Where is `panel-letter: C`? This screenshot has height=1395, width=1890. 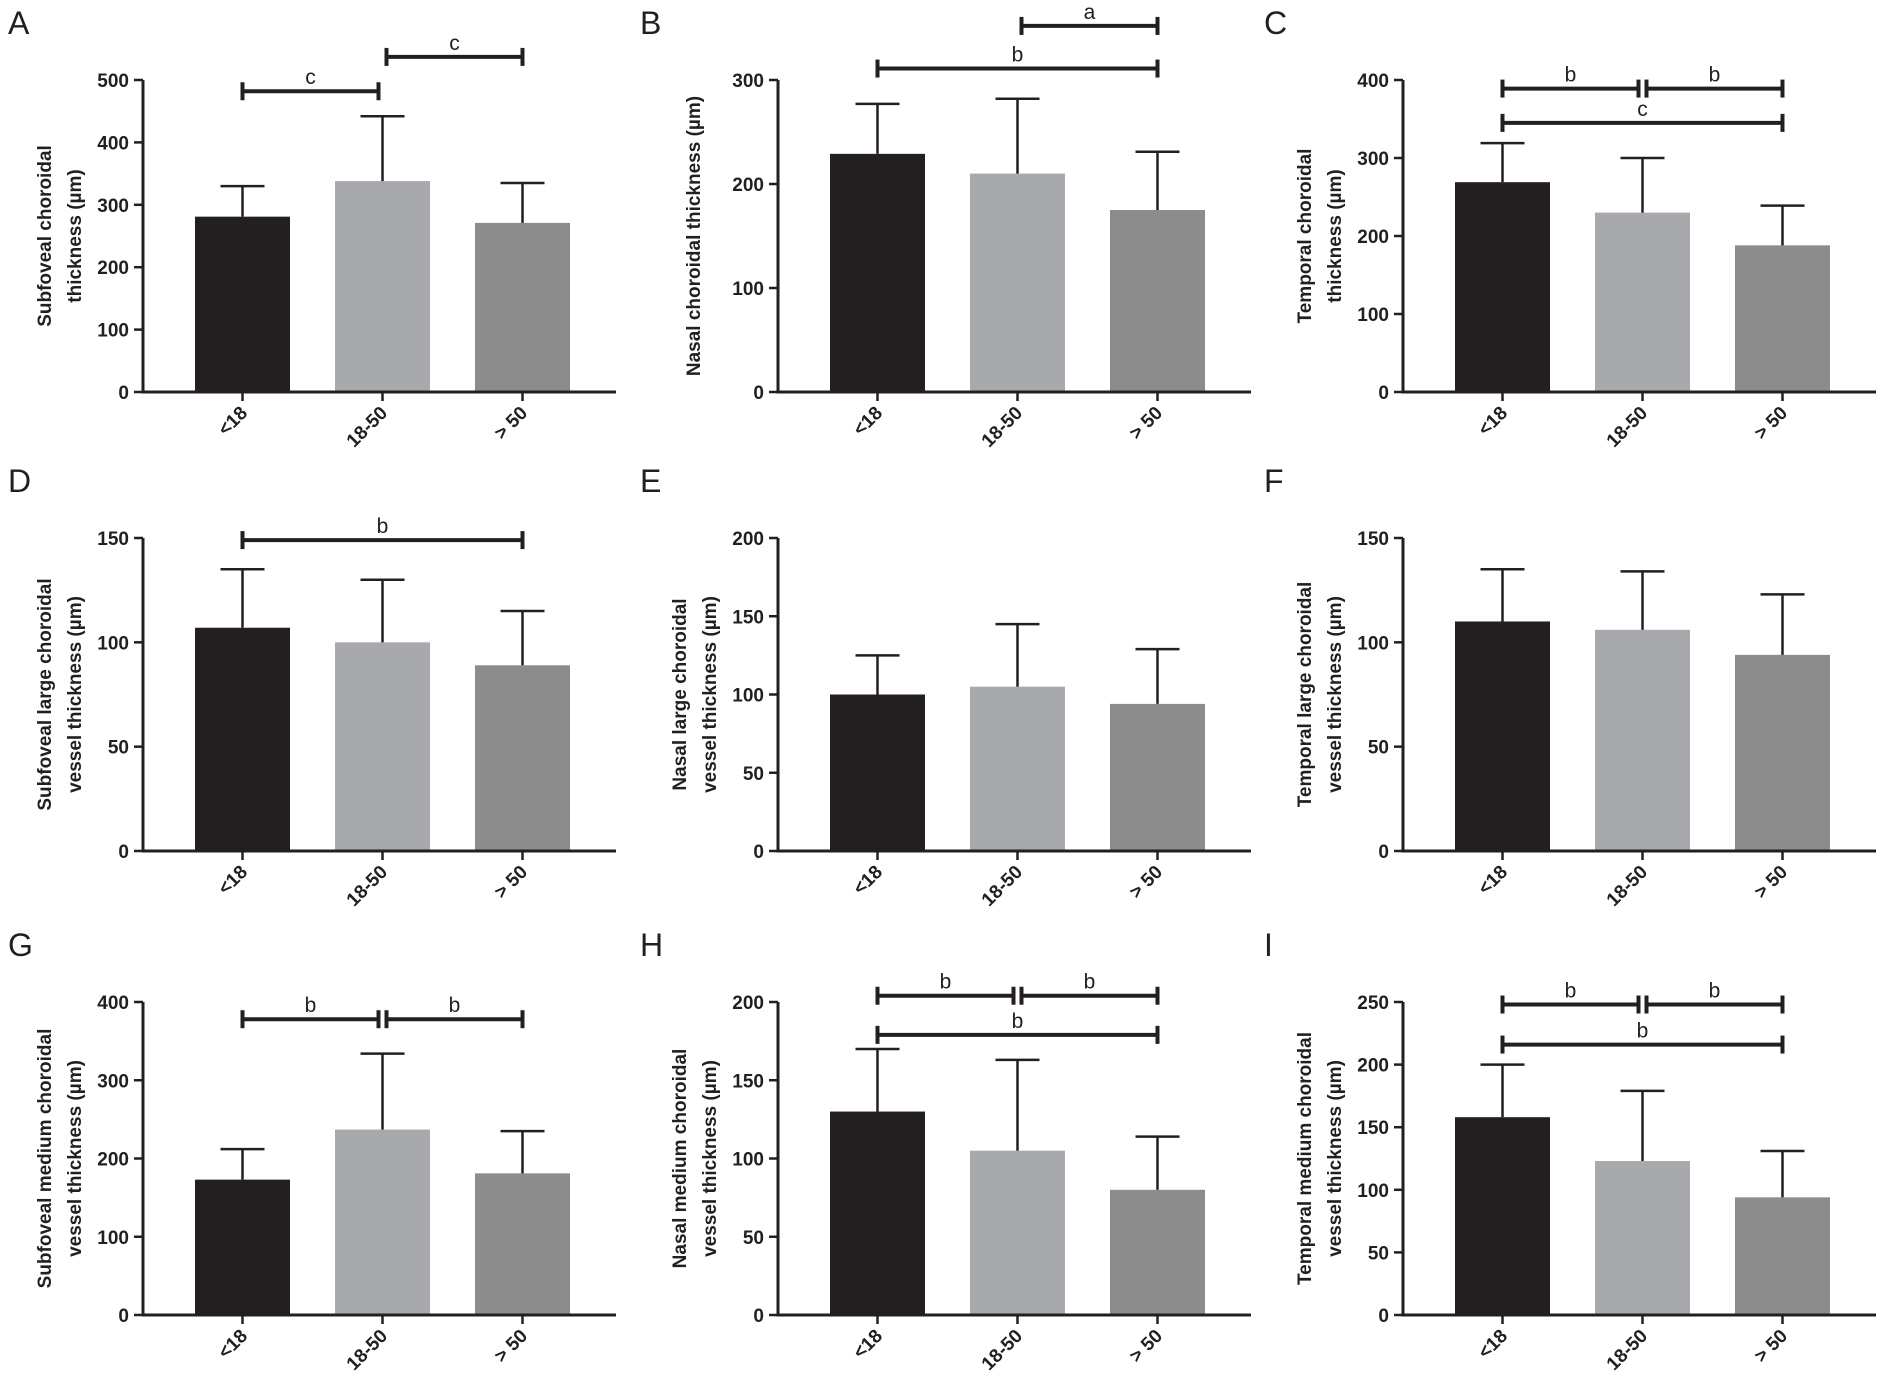 panel-letter: C is located at coordinates (1275, 23).